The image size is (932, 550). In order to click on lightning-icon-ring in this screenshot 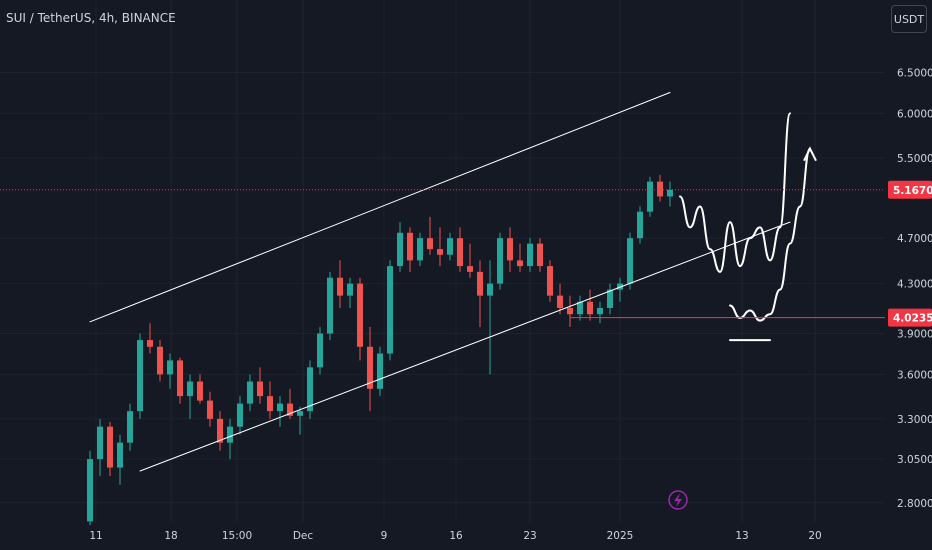, I will do `click(678, 500)`.